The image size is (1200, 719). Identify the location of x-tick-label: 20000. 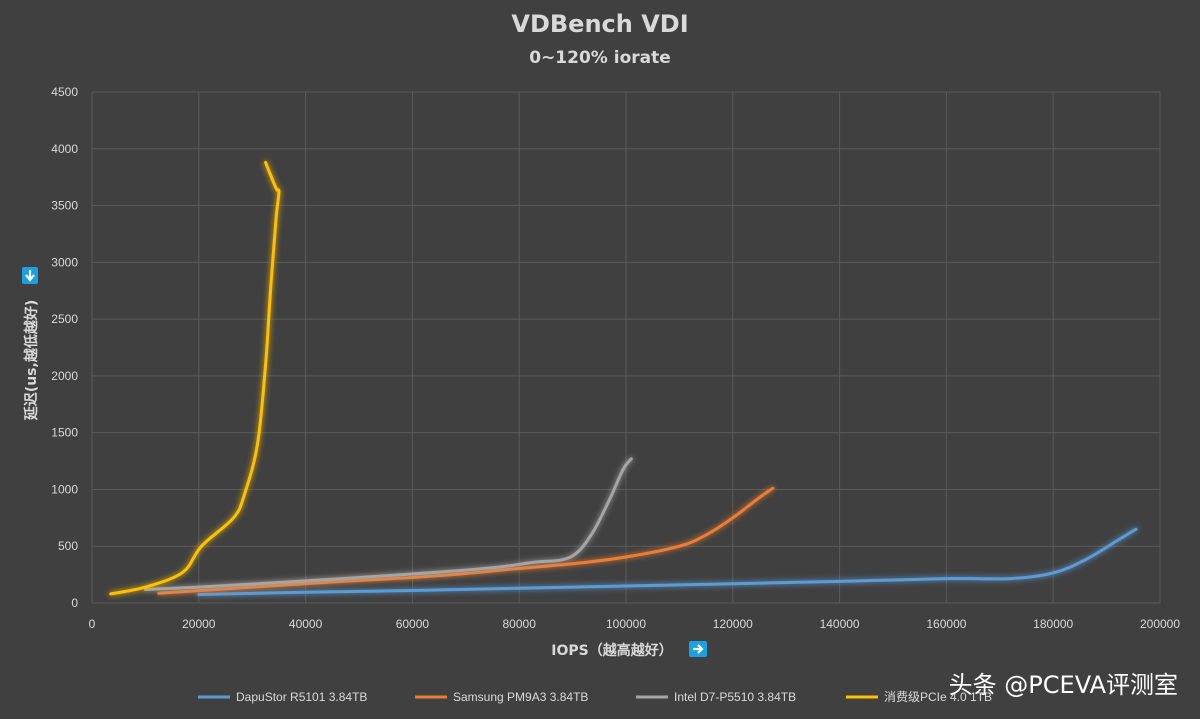
(199, 624).